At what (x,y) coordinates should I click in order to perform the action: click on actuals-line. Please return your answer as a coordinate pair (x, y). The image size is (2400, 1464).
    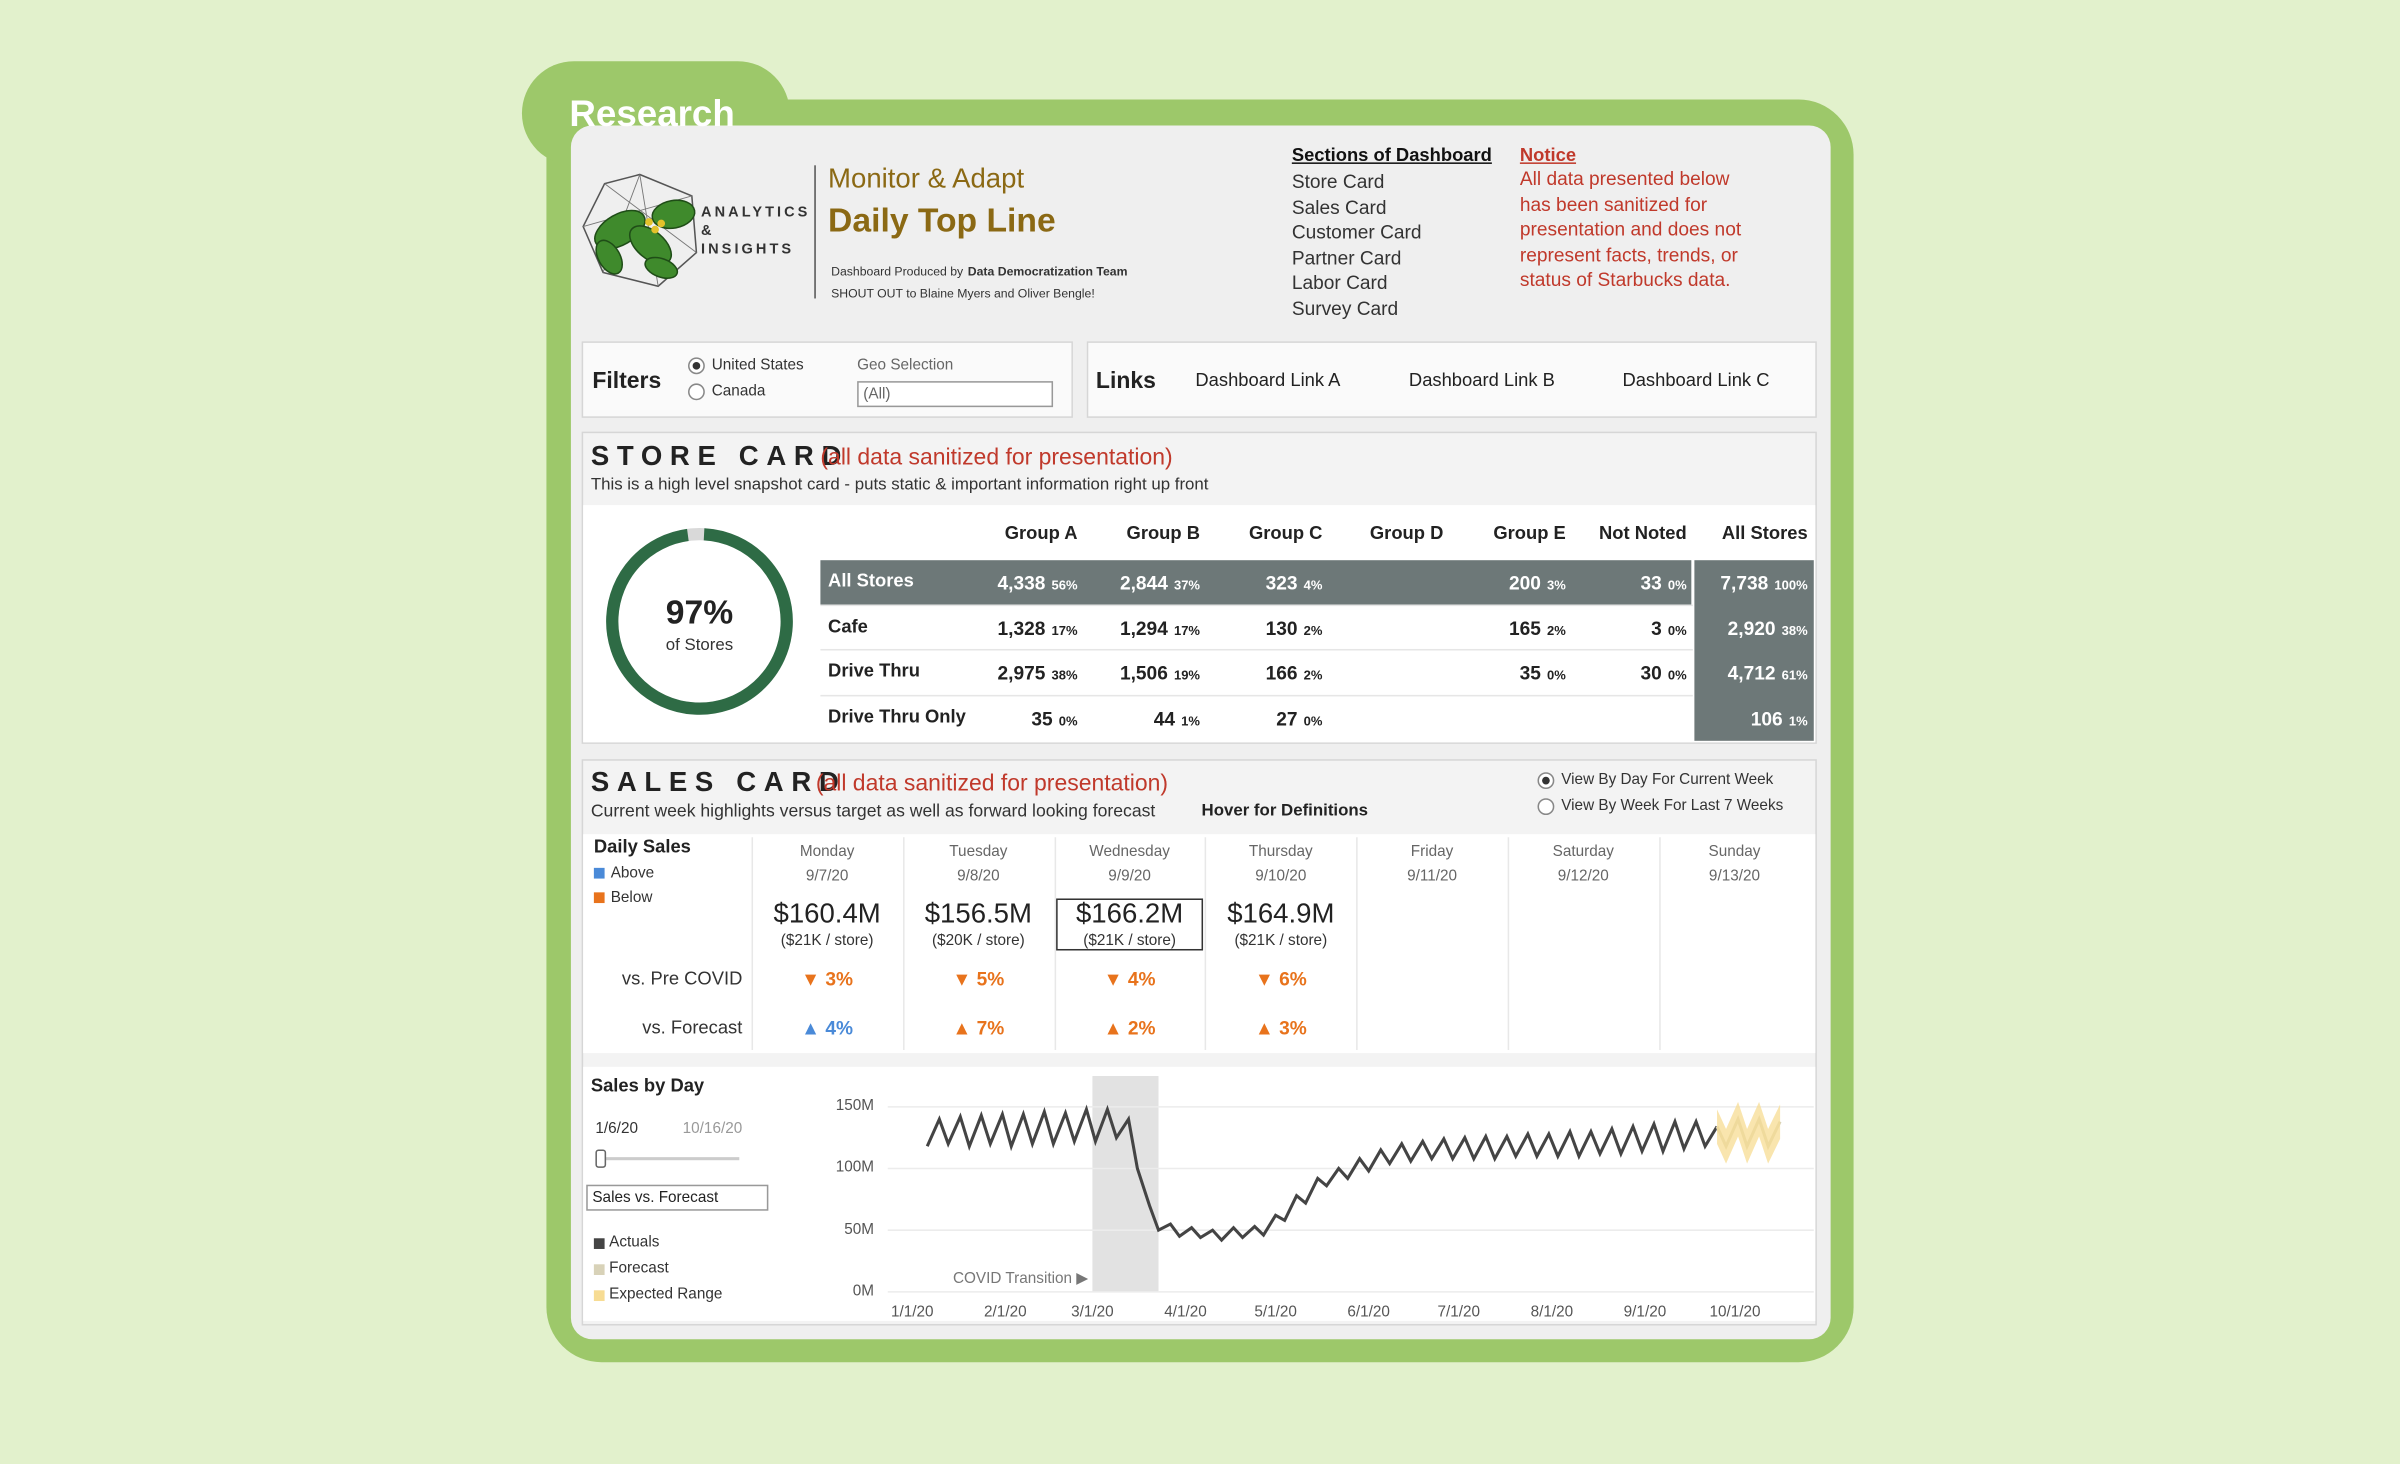
    Looking at the image, I should click on (1322, 1173).